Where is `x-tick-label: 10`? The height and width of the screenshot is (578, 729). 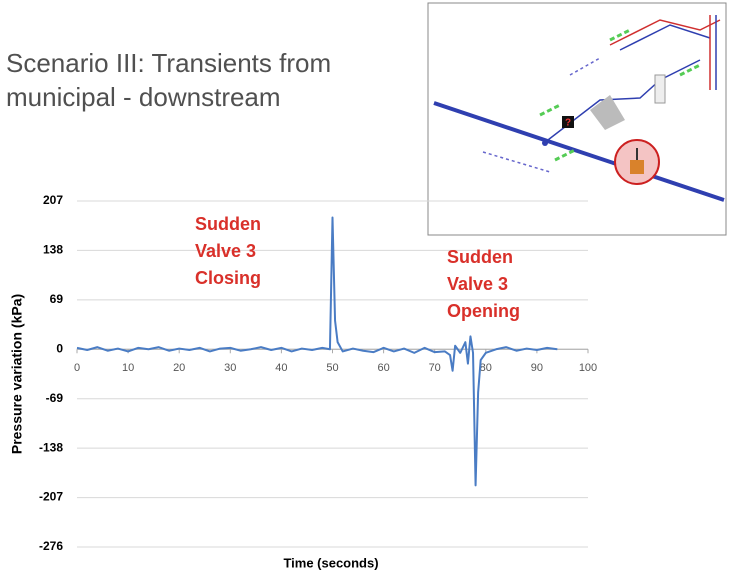
x-tick-label: 10 is located at coordinates (128, 368).